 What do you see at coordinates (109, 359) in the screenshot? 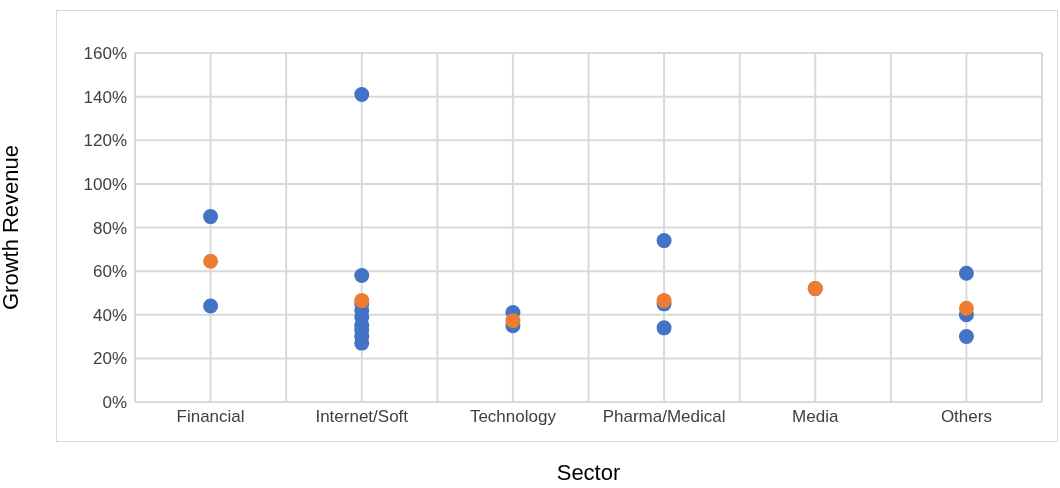
I see `y-tick-label: 20%` at bounding box center [109, 359].